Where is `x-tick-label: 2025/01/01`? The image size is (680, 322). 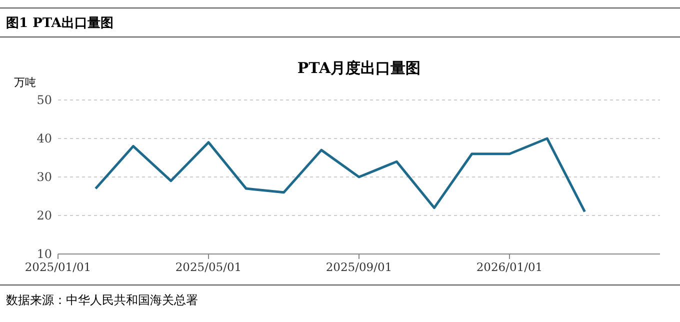
x-tick-label: 2025/01/01 is located at coordinates (58, 267).